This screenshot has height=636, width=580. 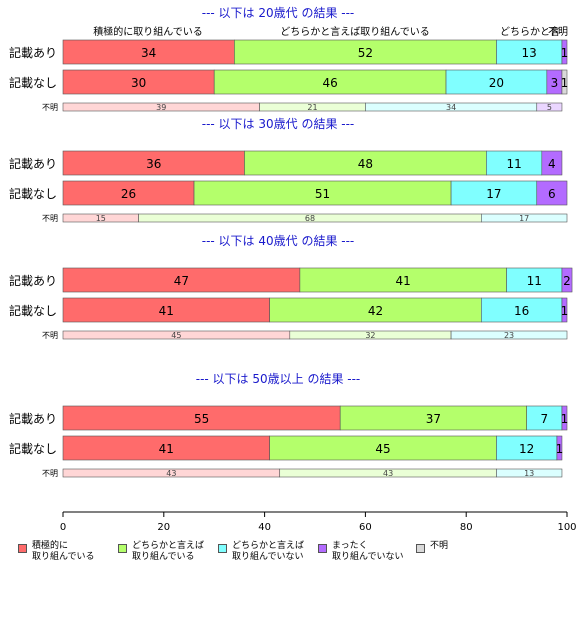 What do you see at coordinates (50, 107) in the screenshot?
I see `row-label-0-unknown: 不明` at bounding box center [50, 107].